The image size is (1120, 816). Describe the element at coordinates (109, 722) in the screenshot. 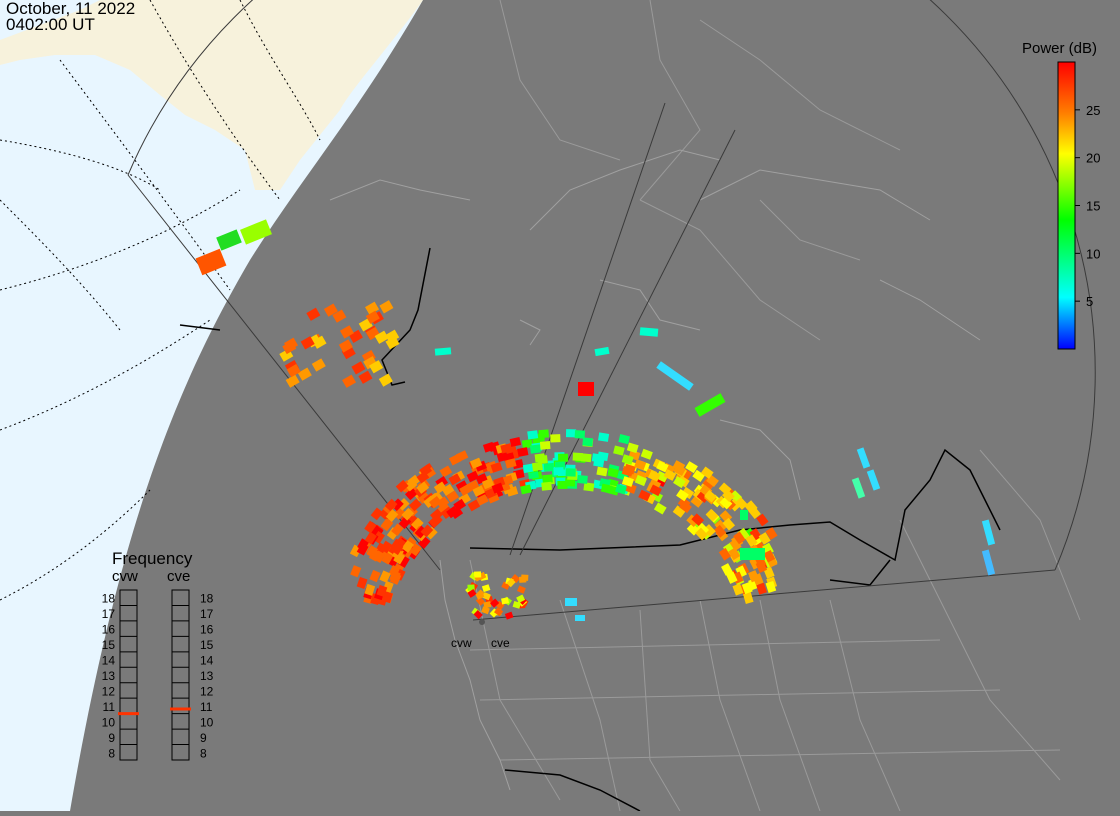

I see `freq-scale-label-left: 10` at that location.